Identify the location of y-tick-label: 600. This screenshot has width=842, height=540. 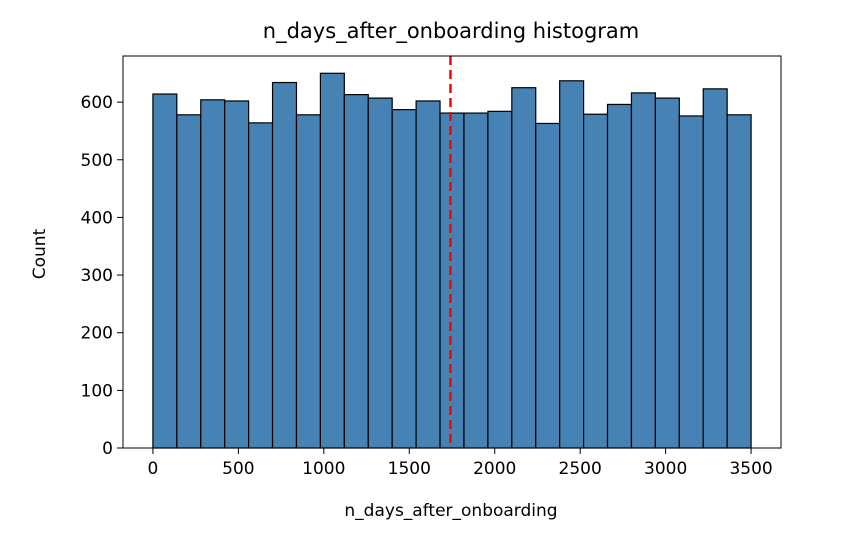
(97, 103).